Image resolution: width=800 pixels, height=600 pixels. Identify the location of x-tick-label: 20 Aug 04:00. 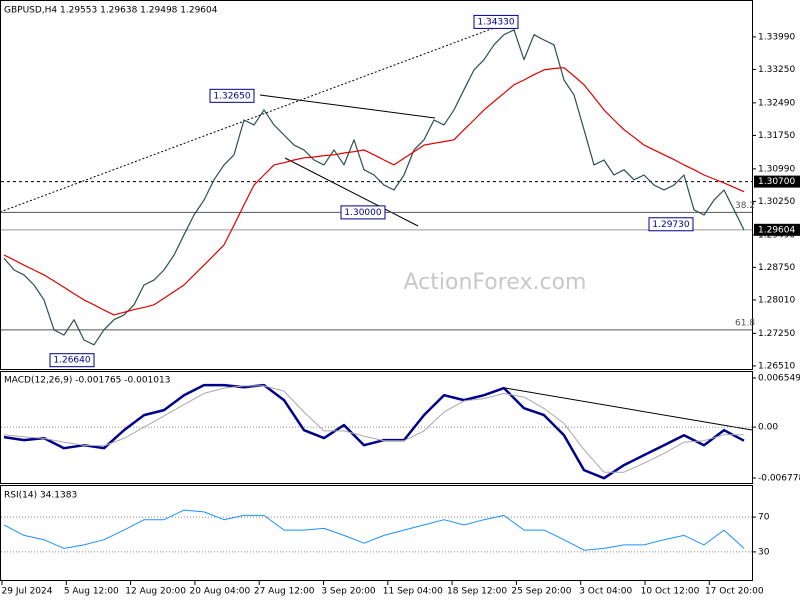
(220, 592).